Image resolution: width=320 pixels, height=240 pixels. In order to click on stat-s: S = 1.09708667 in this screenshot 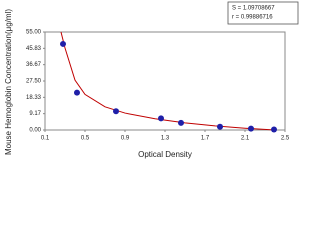, I will do `click(253, 9)`.